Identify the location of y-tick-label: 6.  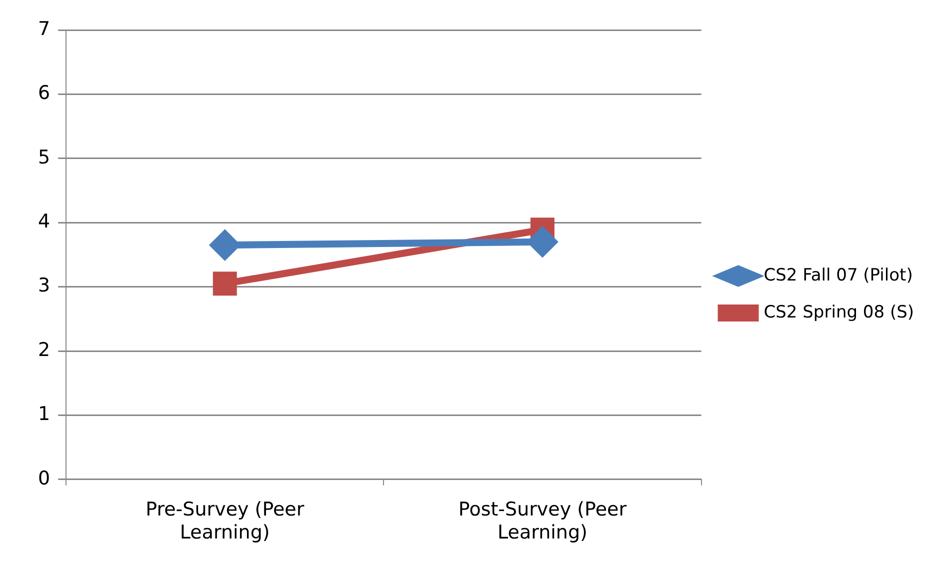
(44, 93).